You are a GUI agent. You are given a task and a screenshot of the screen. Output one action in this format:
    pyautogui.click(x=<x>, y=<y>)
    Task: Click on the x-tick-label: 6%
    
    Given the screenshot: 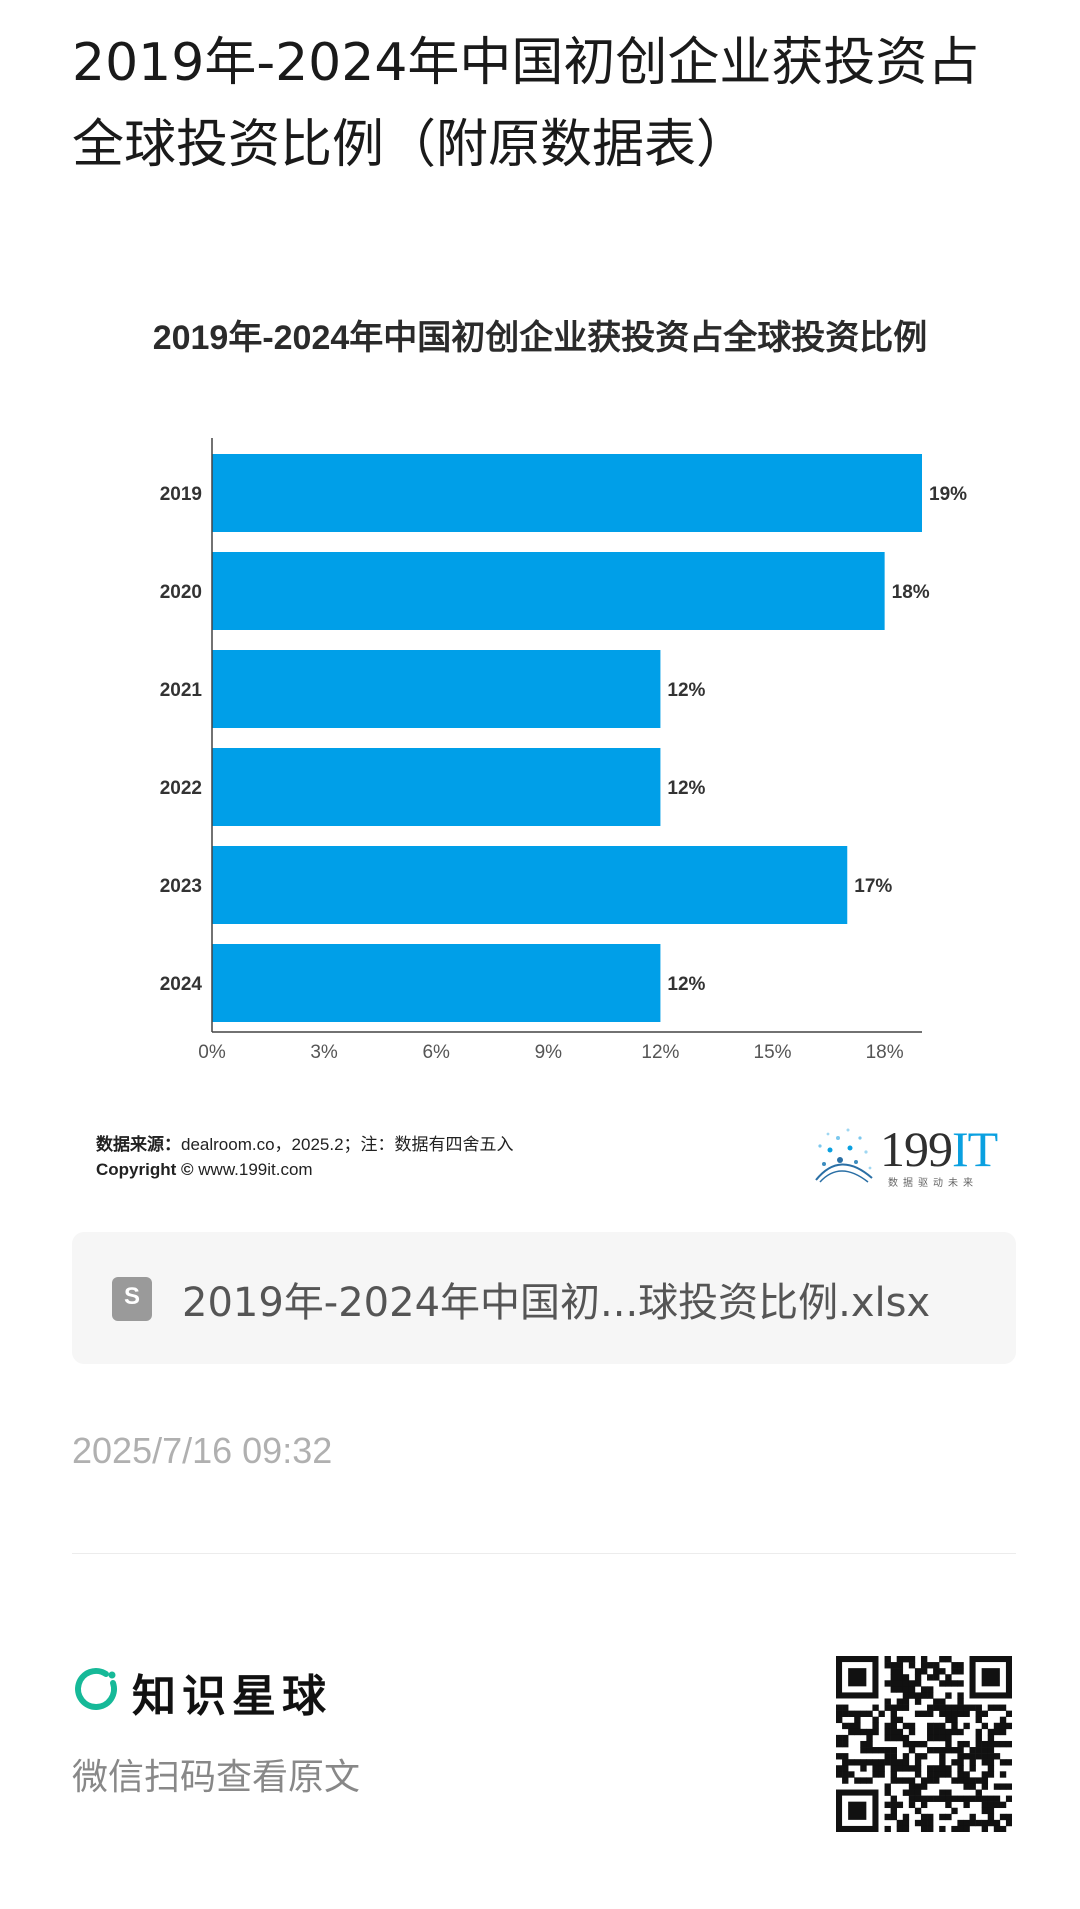 What is the action you would take?
    pyautogui.click(x=436, y=1052)
    